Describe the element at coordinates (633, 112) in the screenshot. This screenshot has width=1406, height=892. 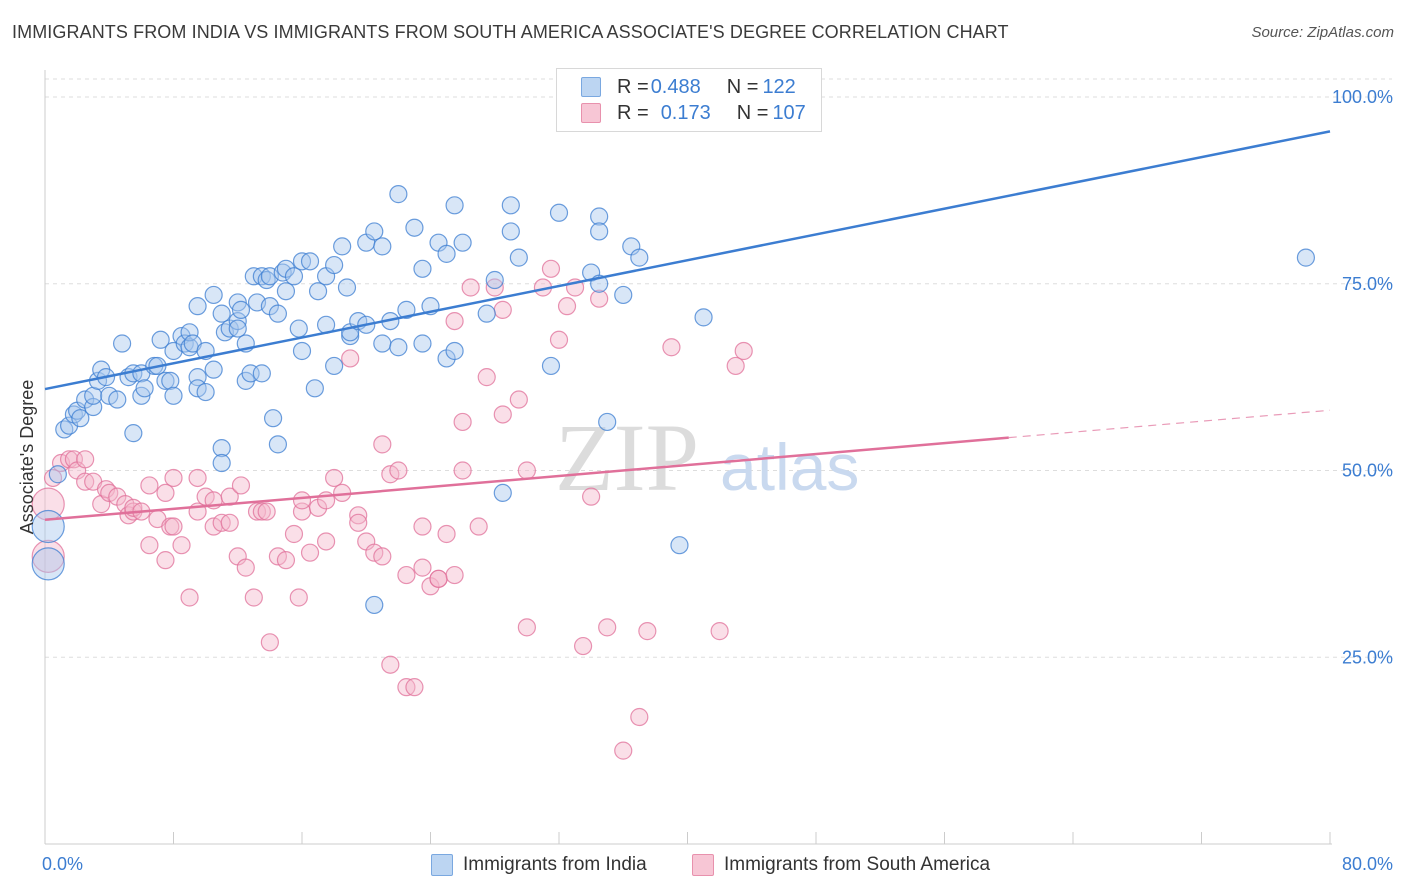
I see `sa-r-label: R =` at that location.